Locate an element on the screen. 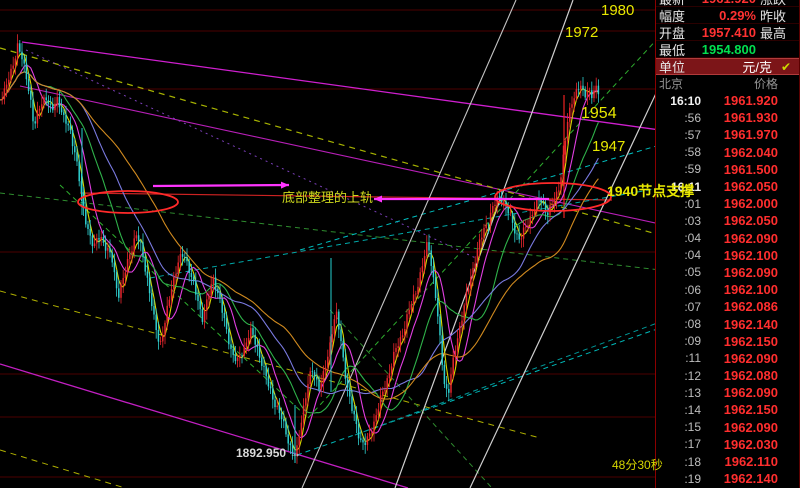  tick-row: :01 1962.000 is located at coordinates (728, 203).